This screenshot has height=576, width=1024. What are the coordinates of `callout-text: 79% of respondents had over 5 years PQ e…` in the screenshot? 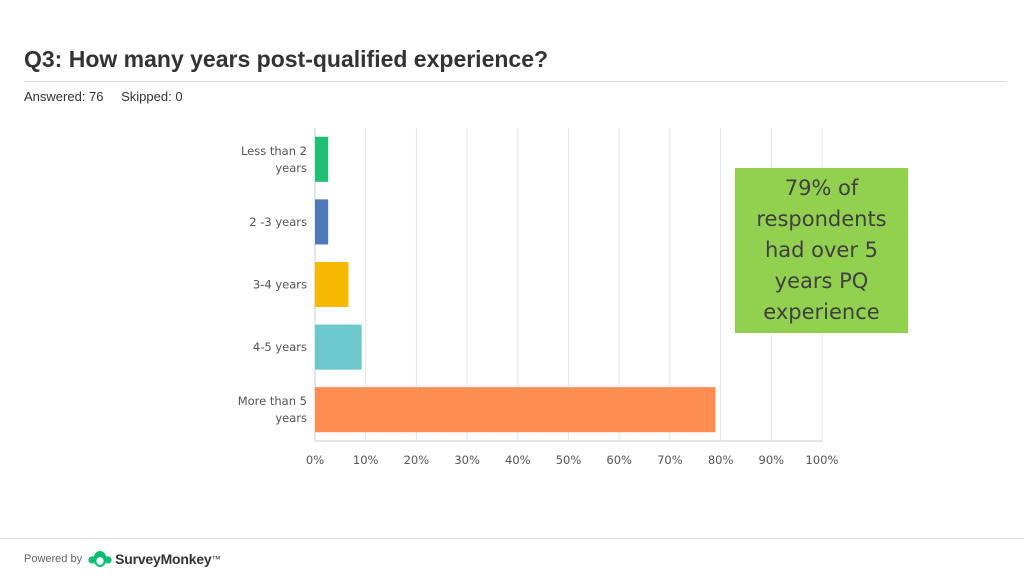 It's located at (821, 250).